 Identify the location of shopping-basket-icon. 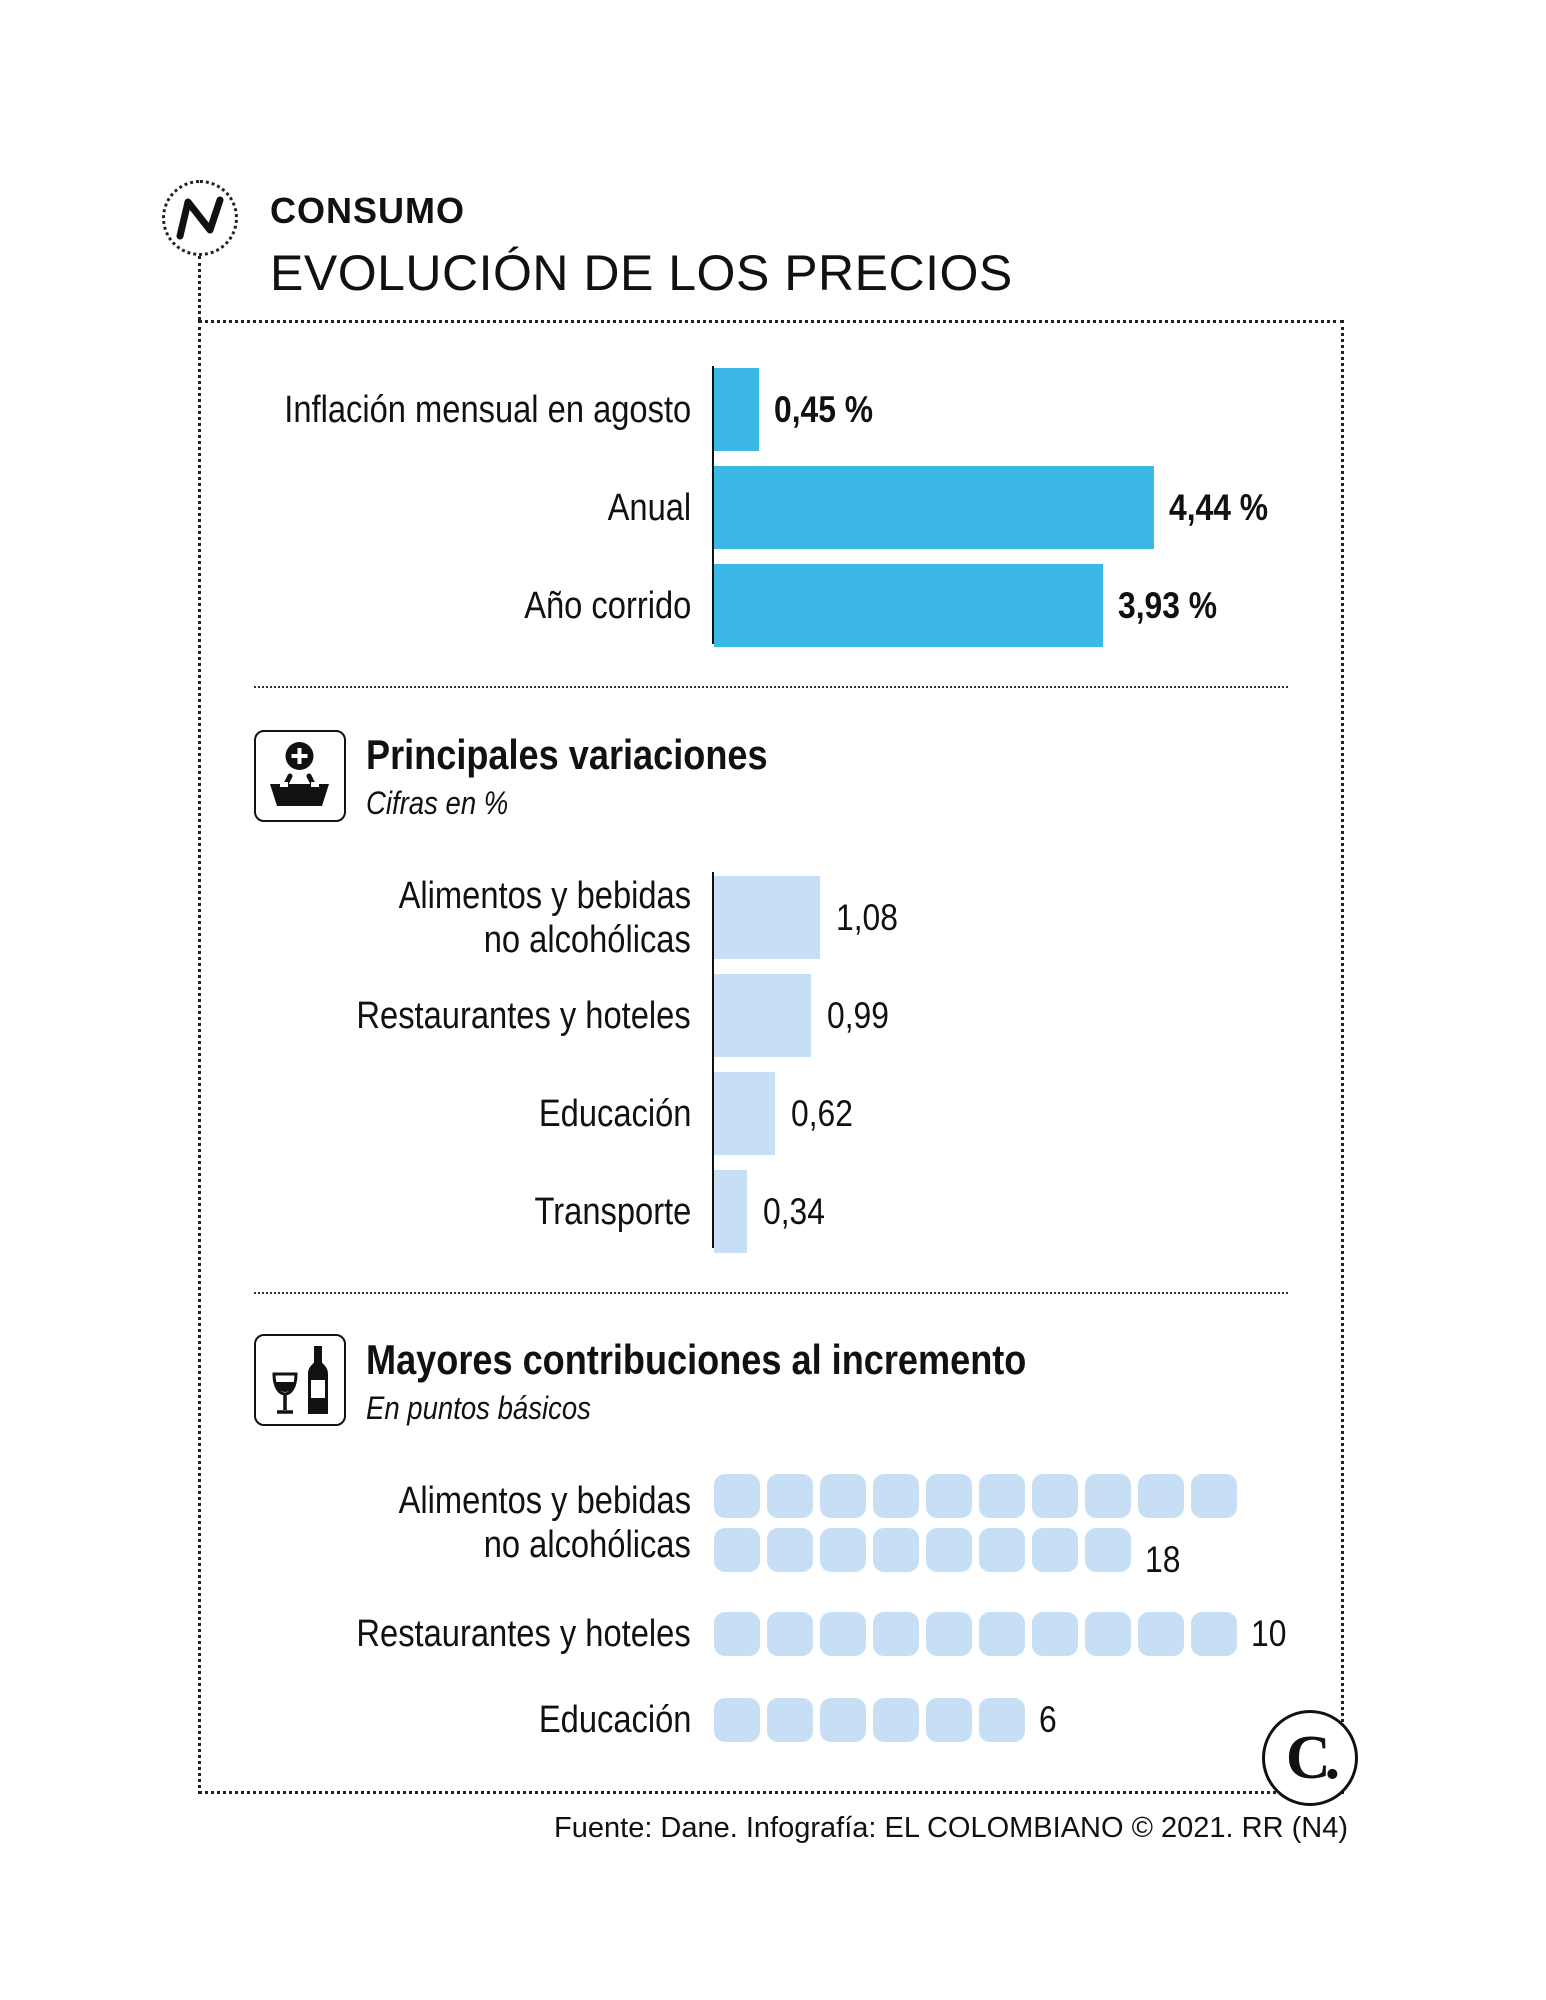
(300, 776).